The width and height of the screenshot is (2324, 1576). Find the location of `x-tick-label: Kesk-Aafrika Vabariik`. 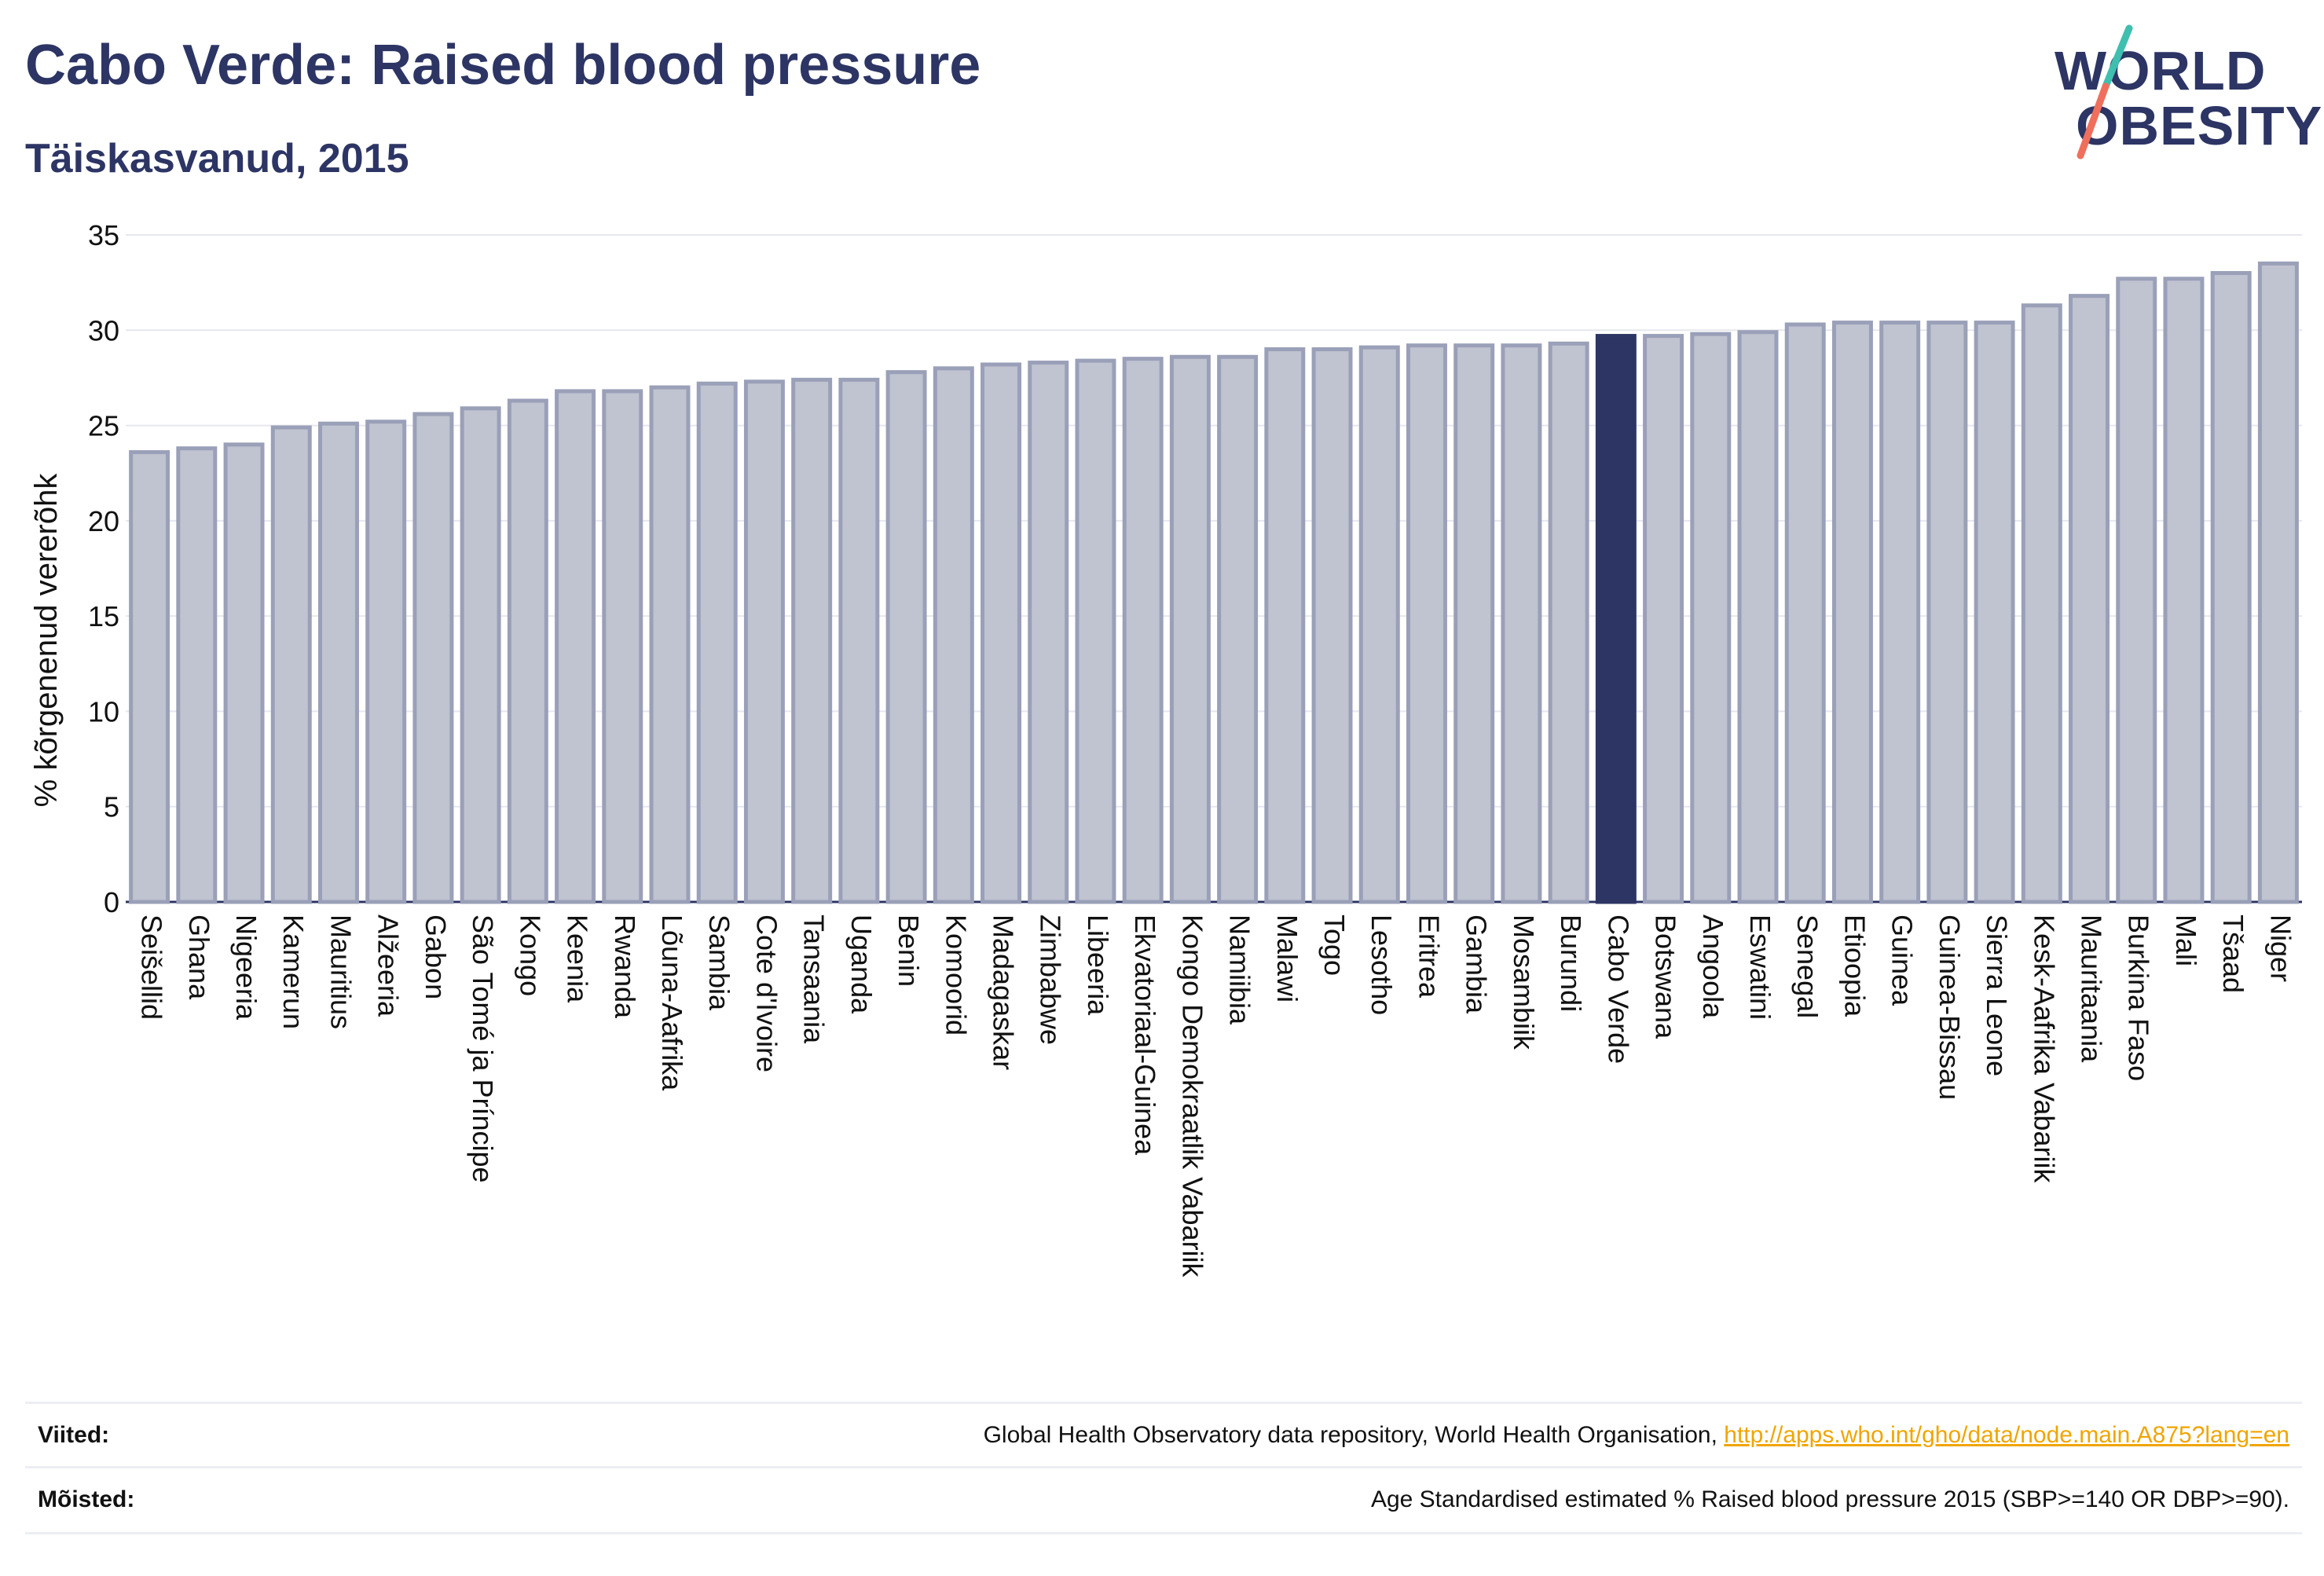

x-tick-label: Kesk-Aafrika Vabariik is located at coordinates (2044, 1048).